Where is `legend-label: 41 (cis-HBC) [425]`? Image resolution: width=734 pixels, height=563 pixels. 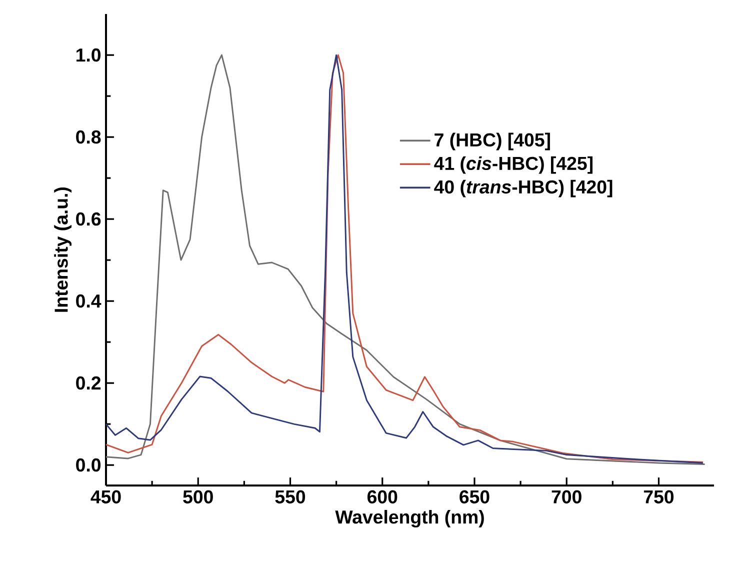 legend-label: 41 (cis-HBC) [425] is located at coordinates (513, 165).